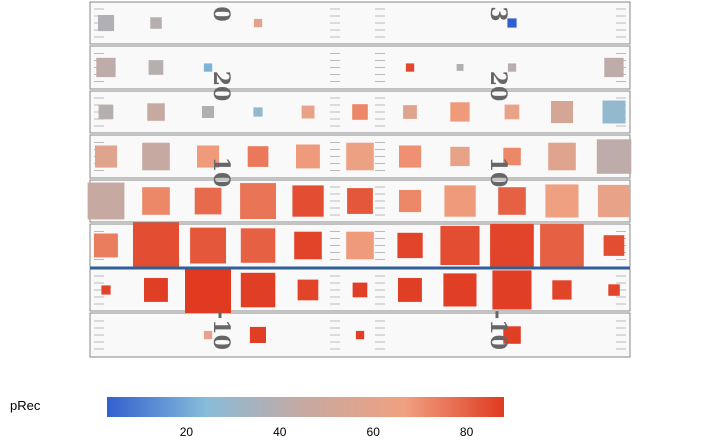 The width and height of the screenshot is (712, 448). What do you see at coordinates (327, 432) in the screenshot?
I see `legend-ticks: 20 40 60 80` at bounding box center [327, 432].